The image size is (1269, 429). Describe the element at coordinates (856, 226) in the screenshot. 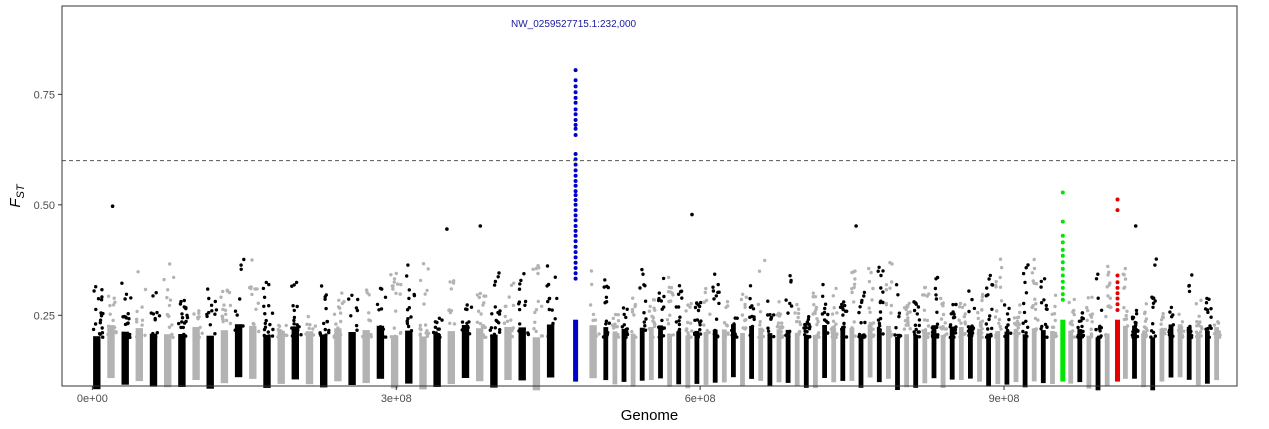

I see `outlier-point` at that location.